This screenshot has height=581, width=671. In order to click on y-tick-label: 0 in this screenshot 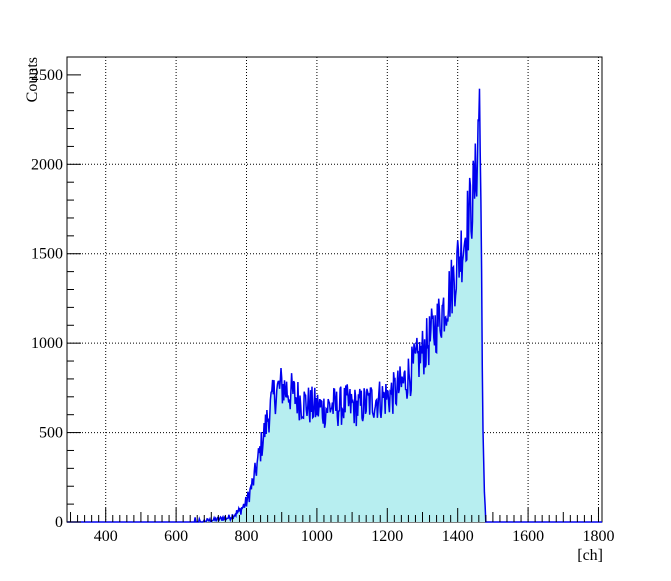, I will do `click(59, 522)`.